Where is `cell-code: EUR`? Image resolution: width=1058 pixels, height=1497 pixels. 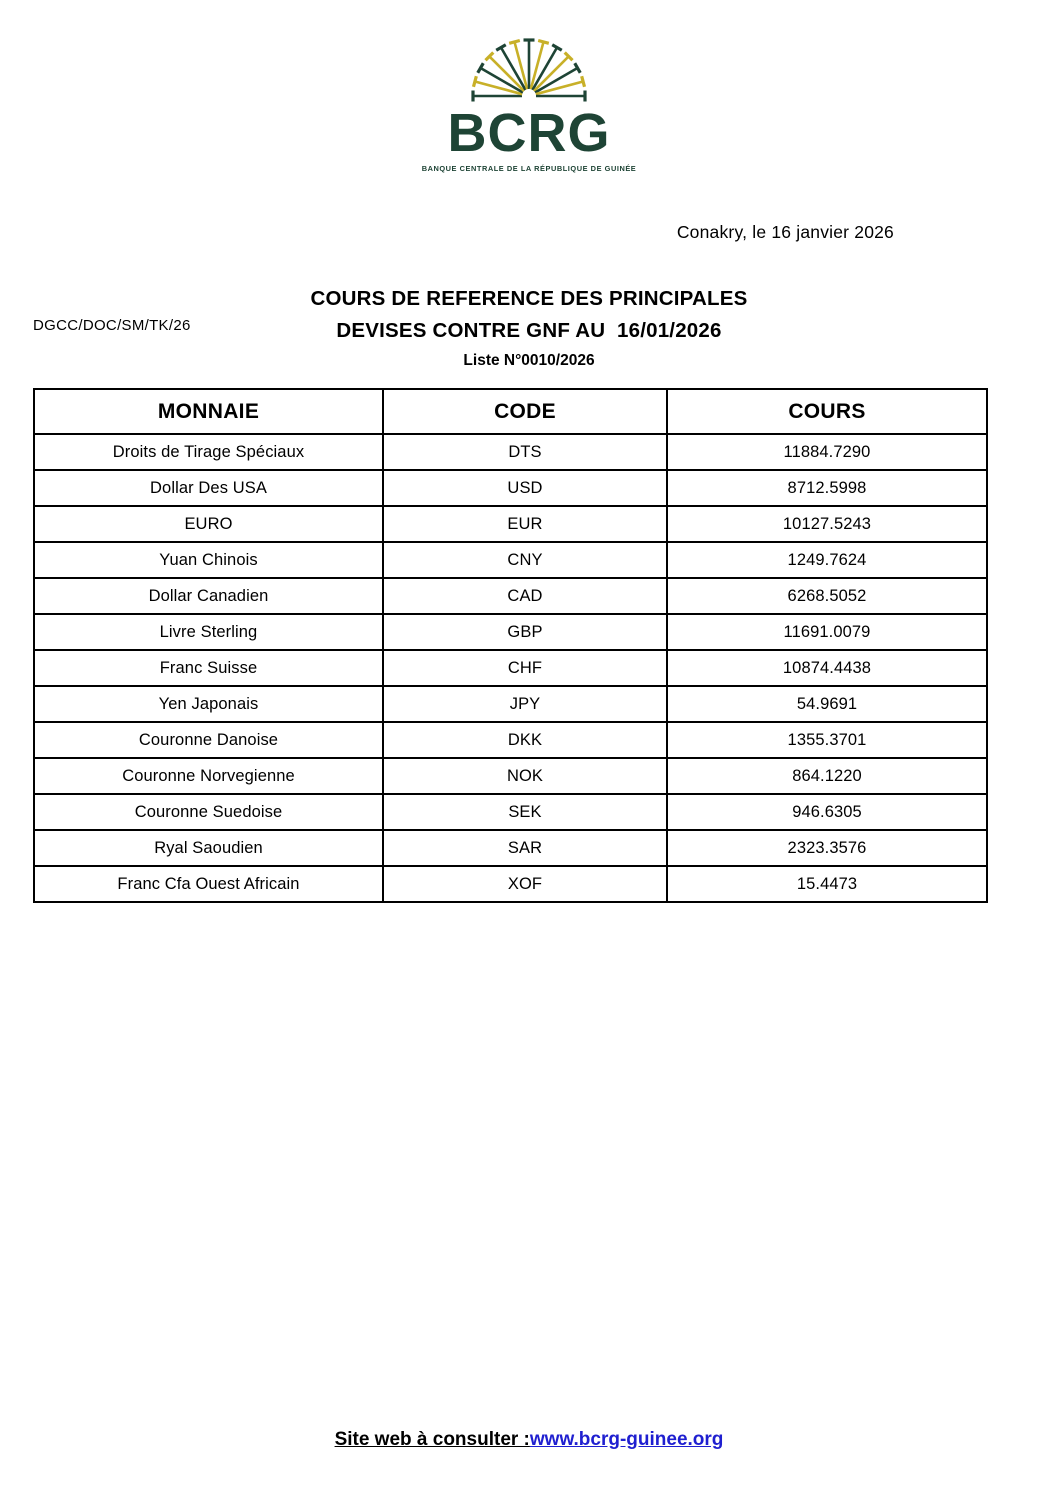
cell-code: EUR is located at coordinates (525, 524).